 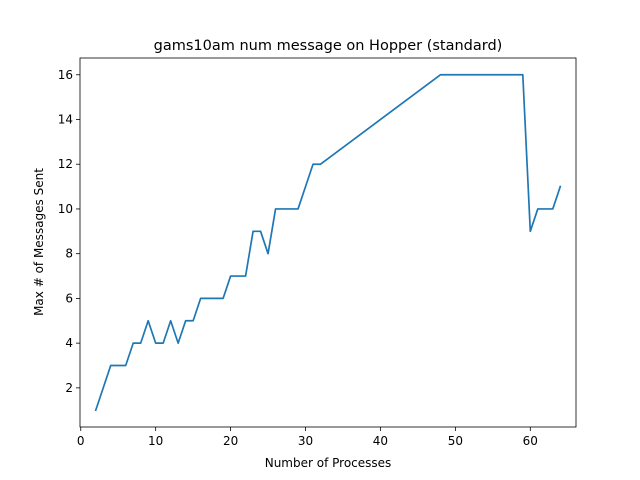 I want to click on y-tick-label: 2, so click(x=69, y=388).